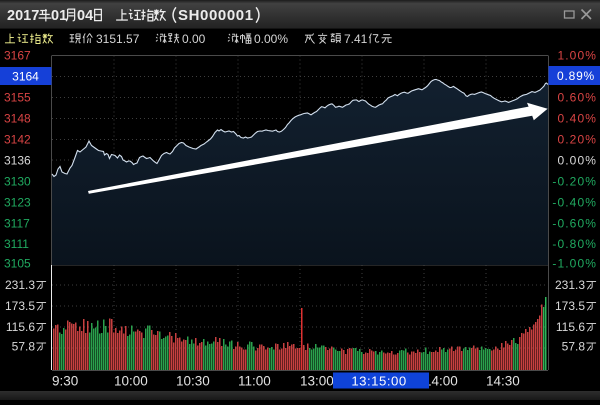  What do you see at coordinates (17, 202) in the screenshot?
I see `svg-text: 3123` at bounding box center [17, 202].